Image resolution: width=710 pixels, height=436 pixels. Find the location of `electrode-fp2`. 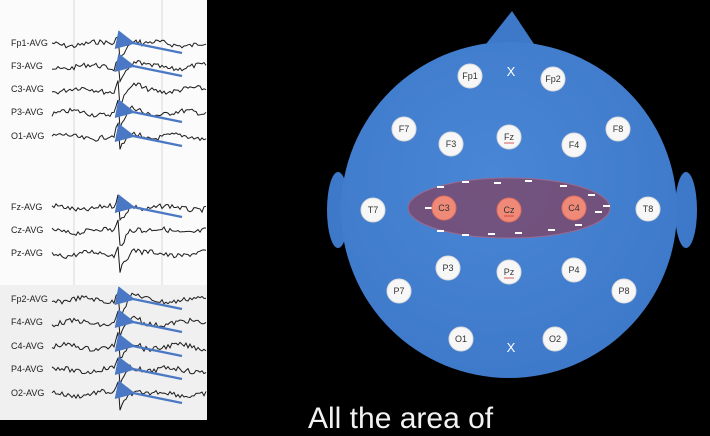

electrode-fp2 is located at coordinates (553, 79).